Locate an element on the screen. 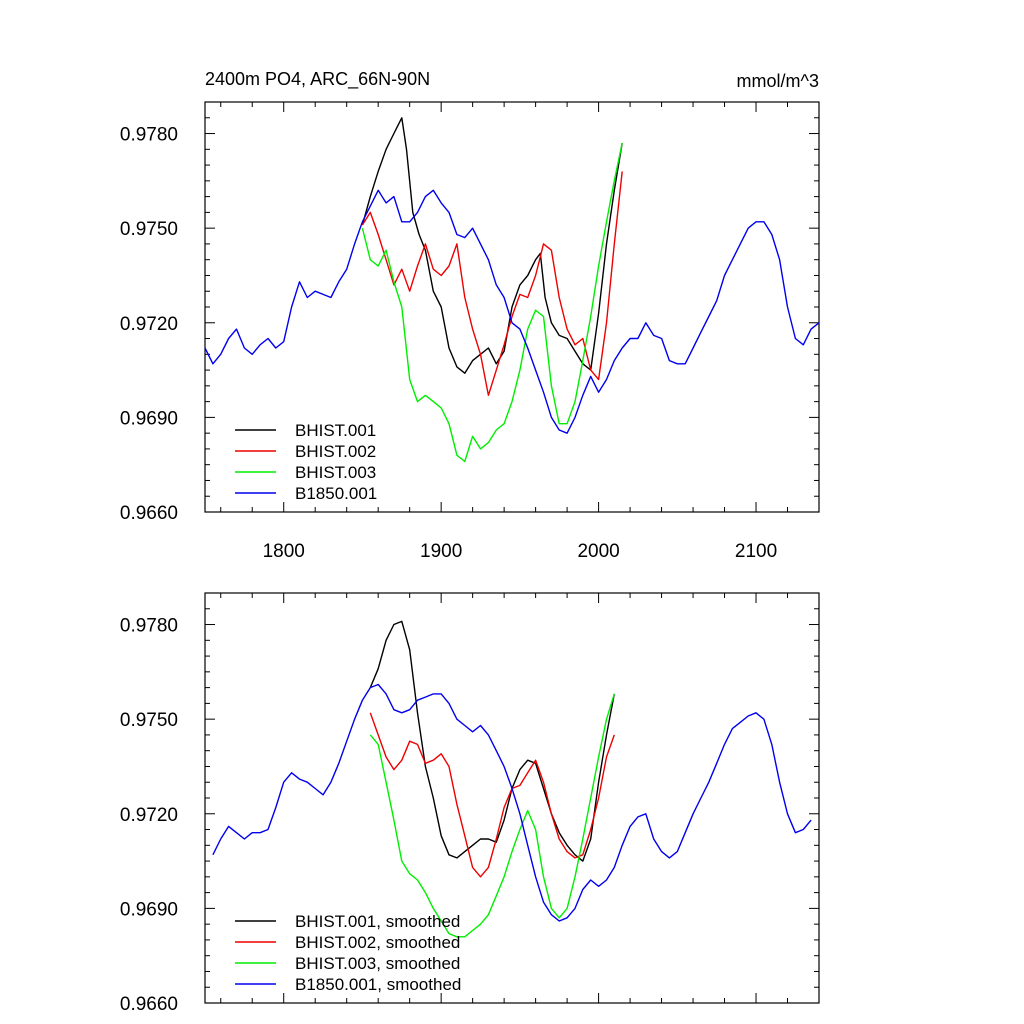 This screenshot has width=1024, height=1024. legend-label: BHIST.002, smoothed is located at coordinates (377, 942).